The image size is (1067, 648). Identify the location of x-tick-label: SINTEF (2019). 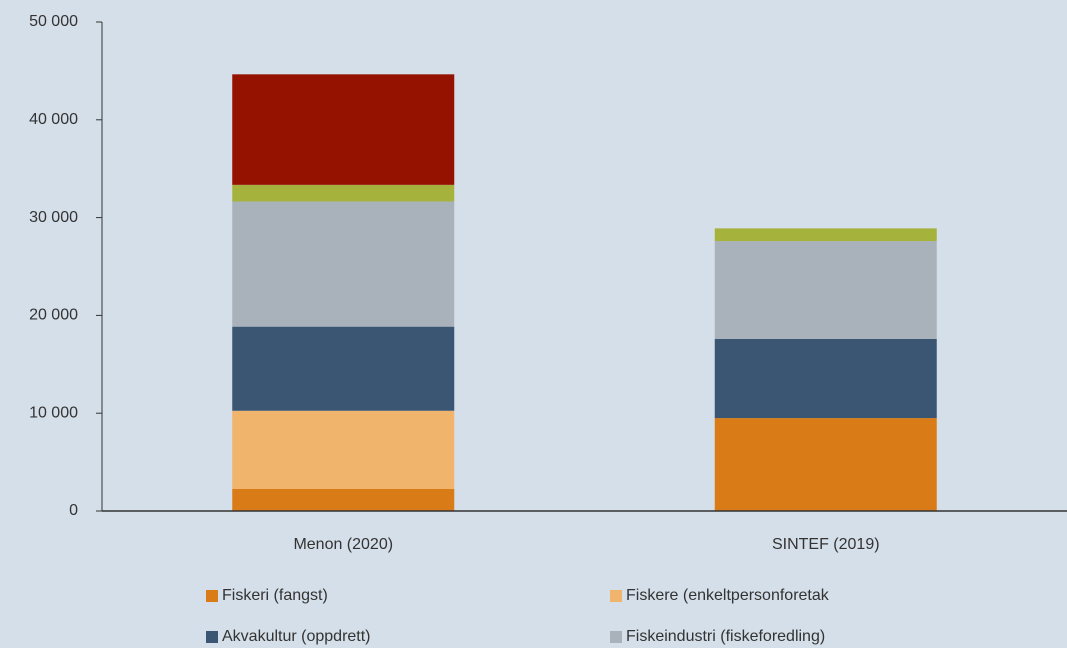
(826, 544).